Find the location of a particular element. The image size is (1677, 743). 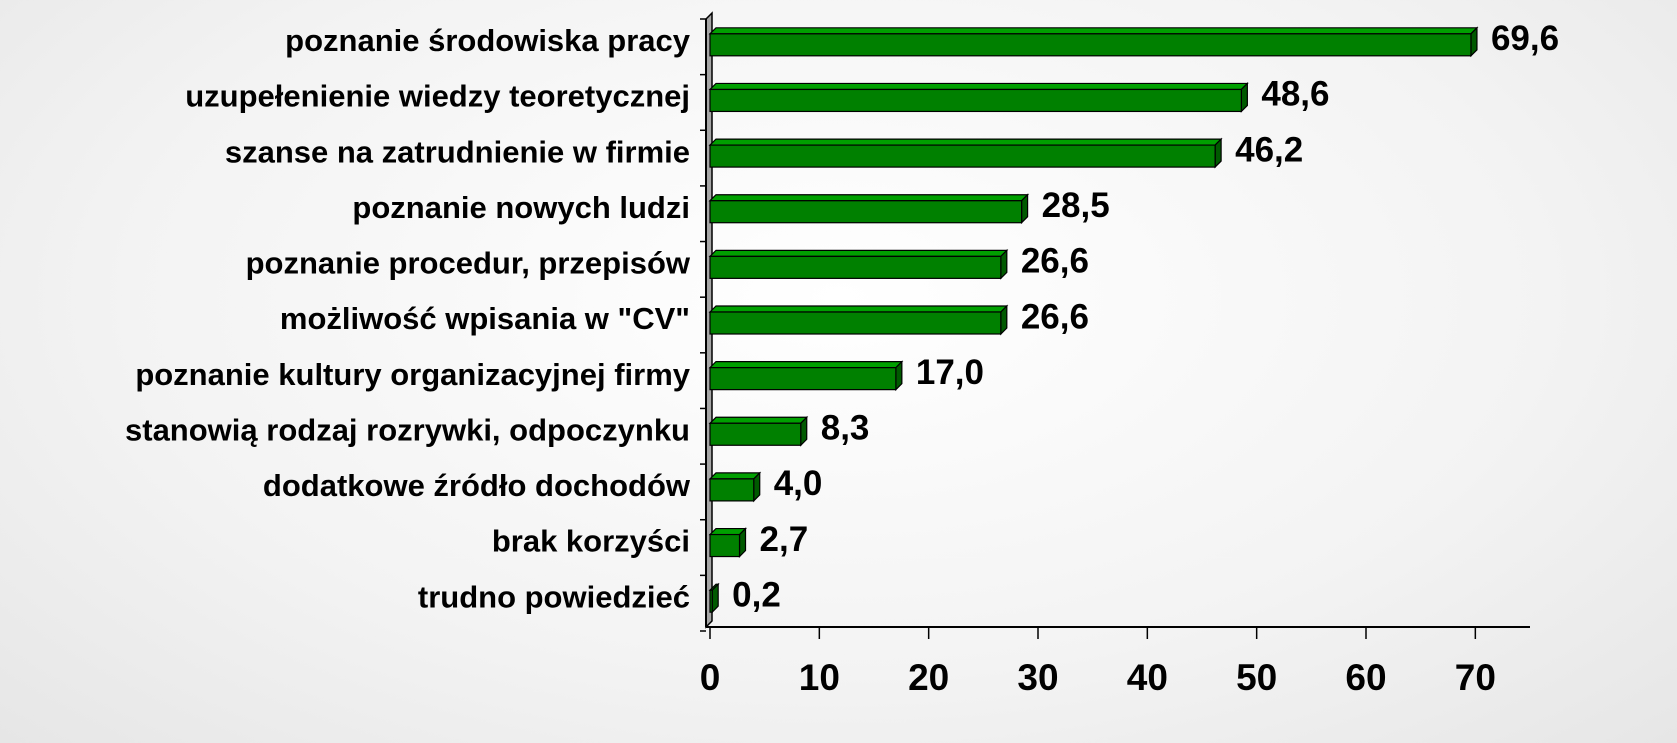

x-tick-label: 70 is located at coordinates (1475, 677).